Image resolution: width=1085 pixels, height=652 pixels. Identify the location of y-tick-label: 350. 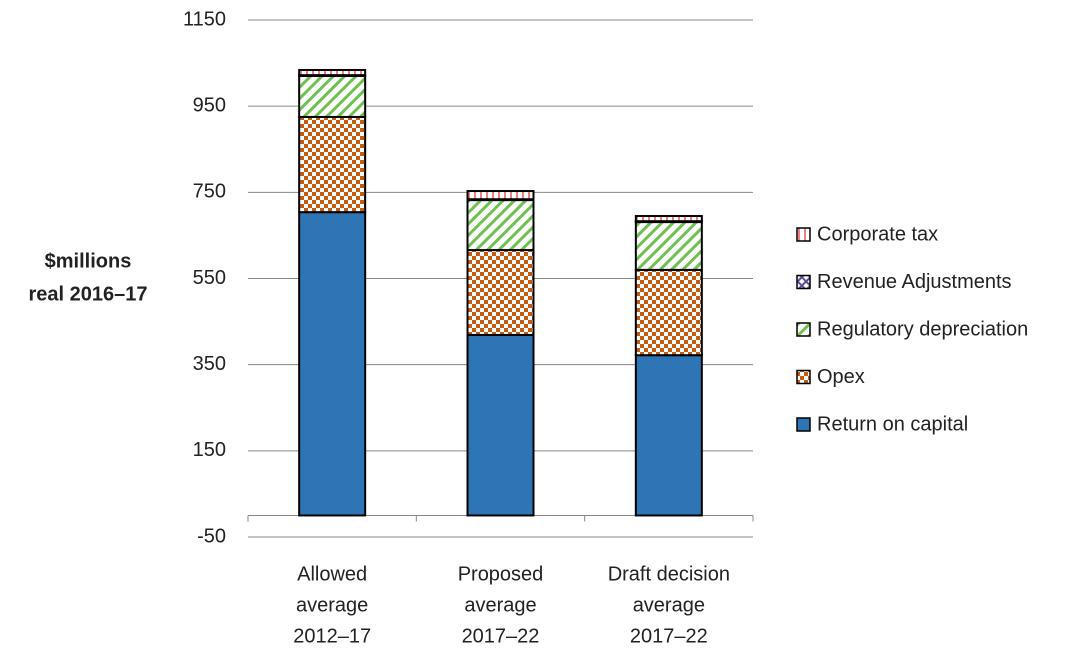
(209, 364).